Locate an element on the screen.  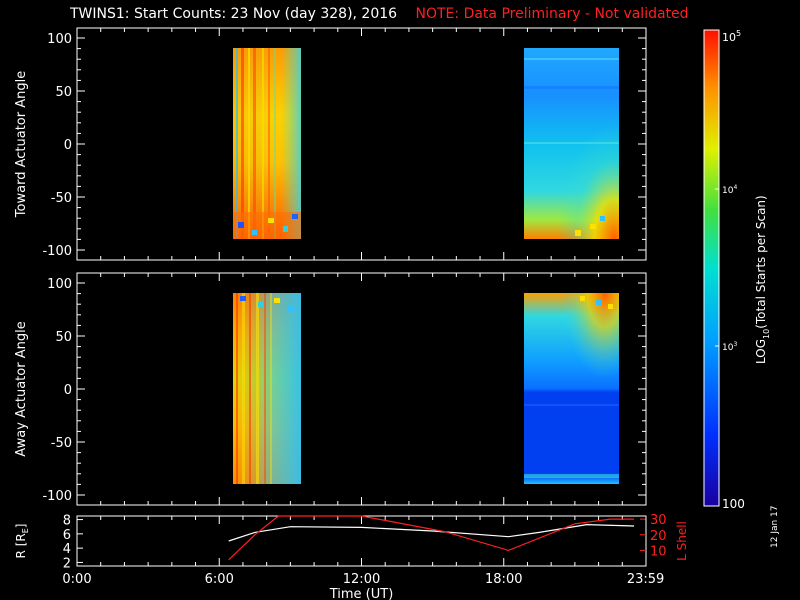
away-ytick-label: 0 is located at coordinates (68, 390).